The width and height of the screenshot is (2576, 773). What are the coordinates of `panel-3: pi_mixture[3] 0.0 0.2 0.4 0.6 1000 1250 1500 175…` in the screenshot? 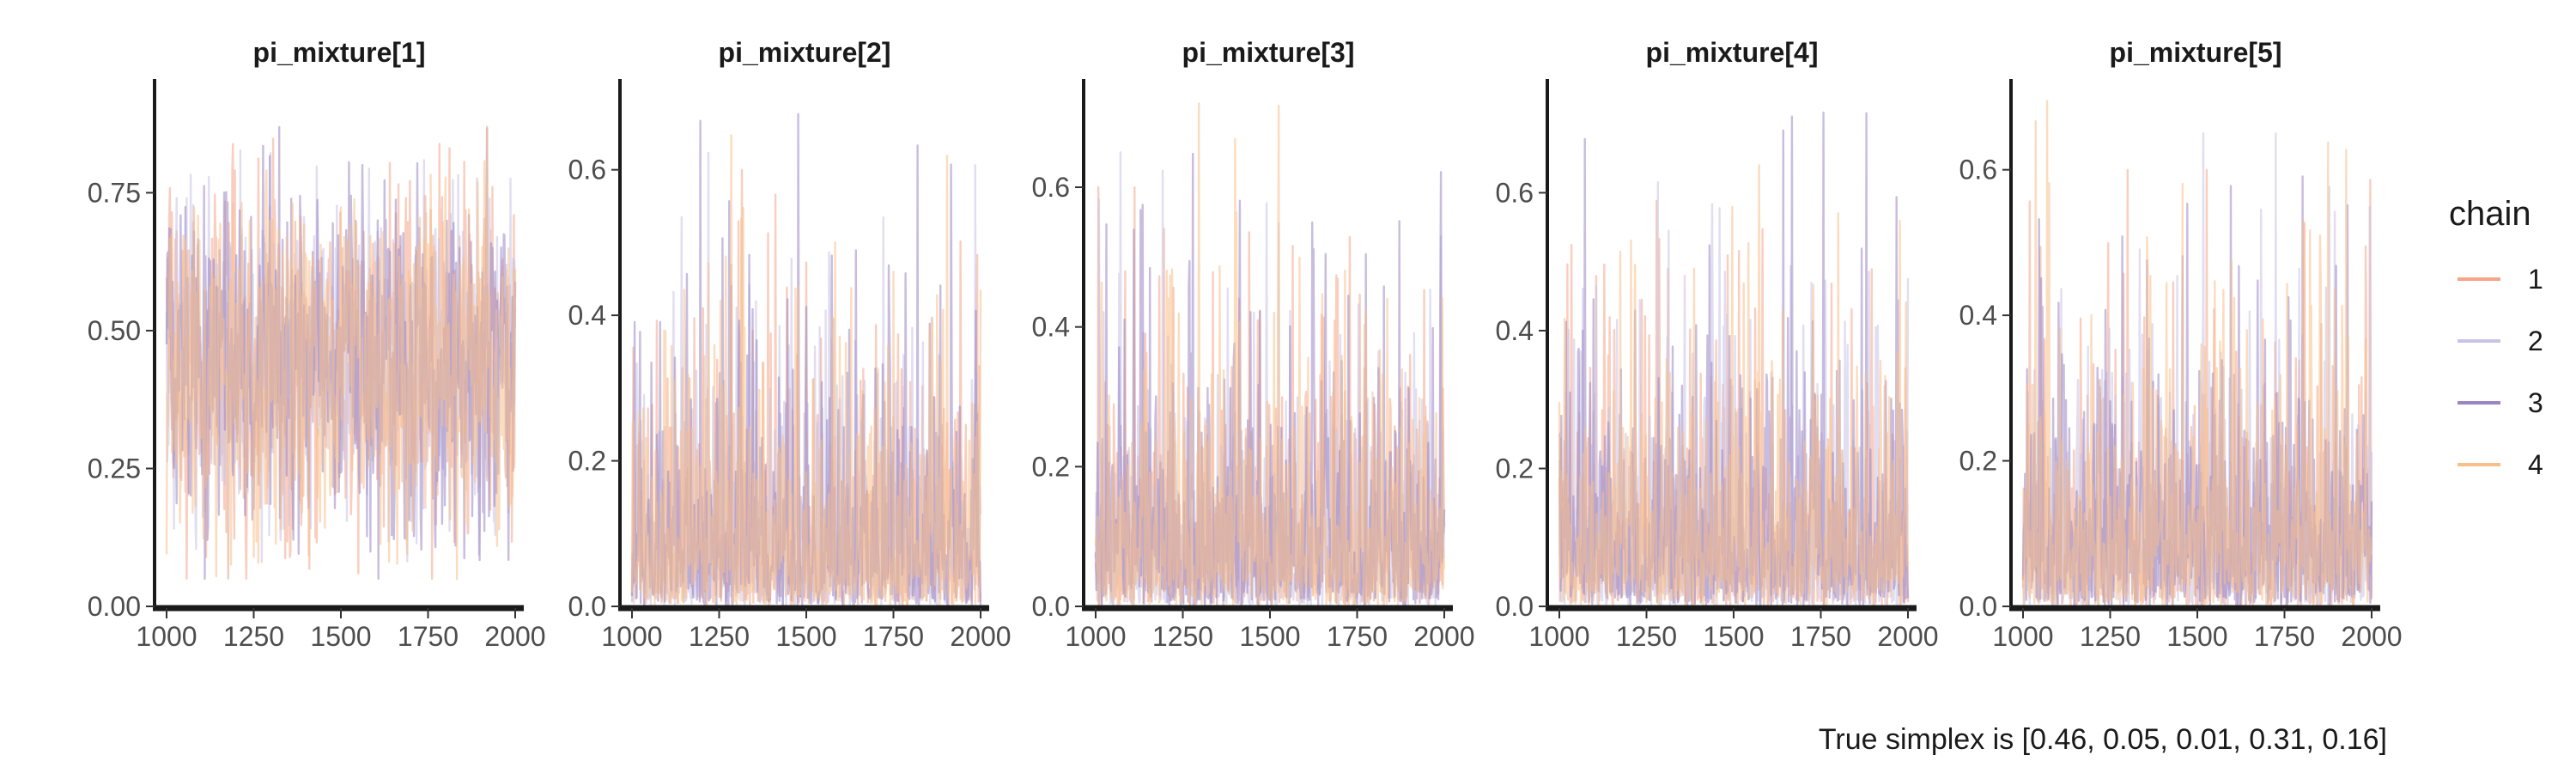 It's located at (1254, 344).